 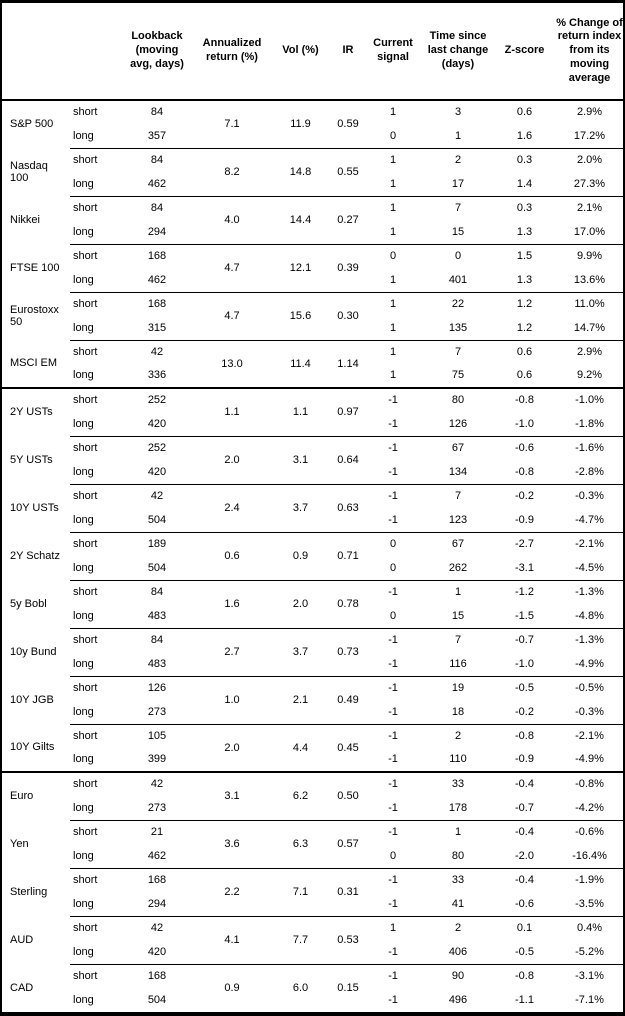 I want to click on z-score-value: -0.7, so click(x=524, y=807).